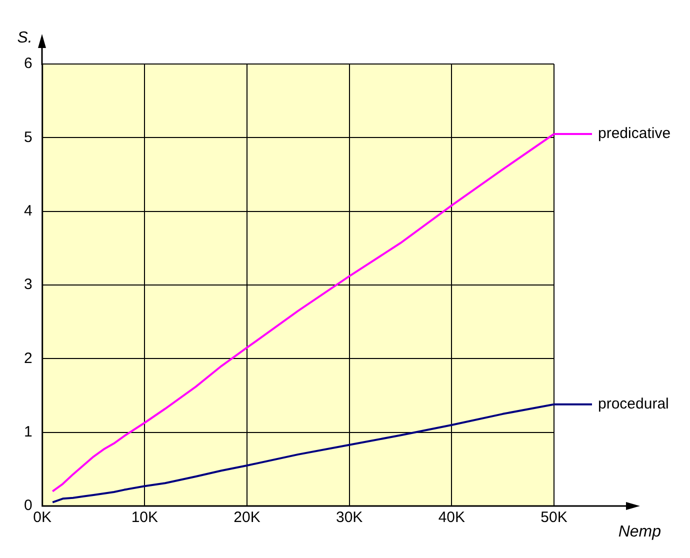 The height and width of the screenshot is (558, 690). What do you see at coordinates (28, 505) in the screenshot?
I see `y-tick-label: 0` at bounding box center [28, 505].